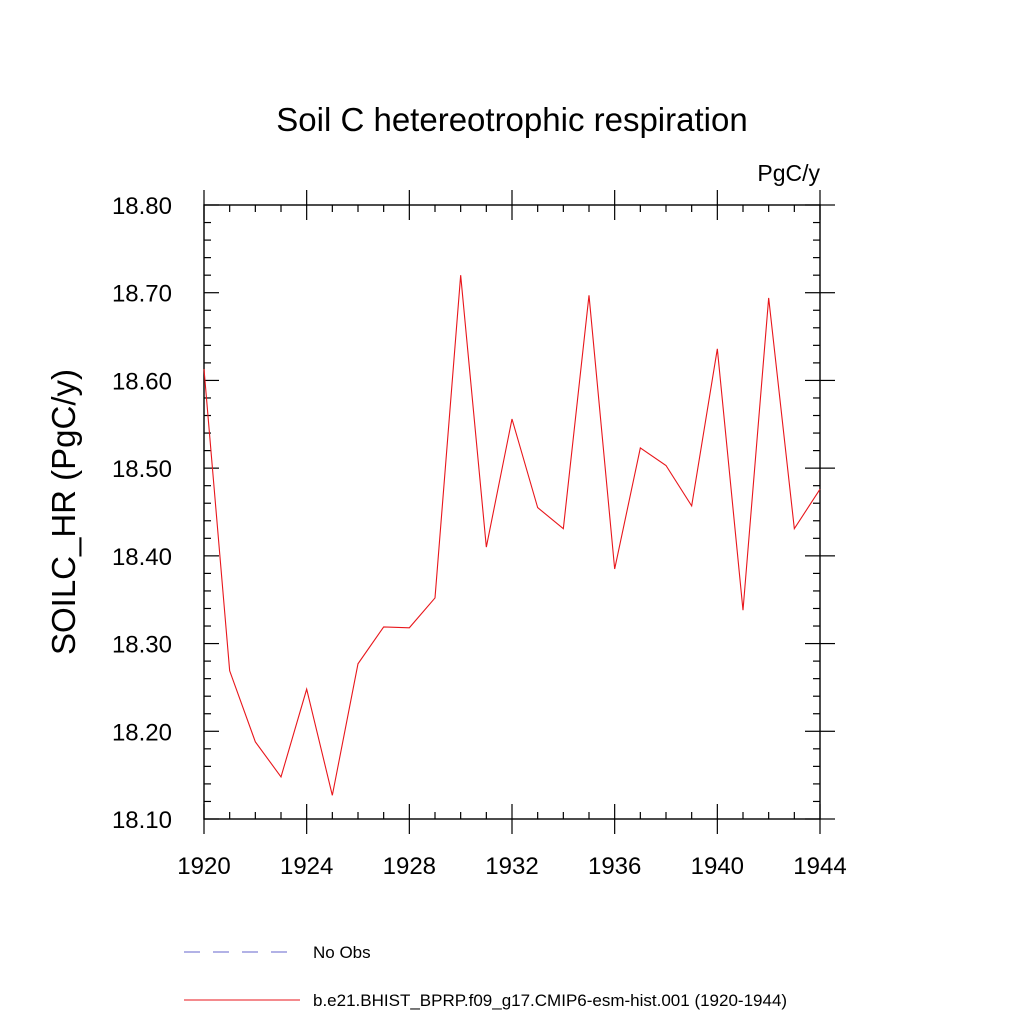 This screenshot has height=1024, width=1024. Describe the element at coordinates (142, 820) in the screenshot. I see `y-tick-label: 18.10` at that location.